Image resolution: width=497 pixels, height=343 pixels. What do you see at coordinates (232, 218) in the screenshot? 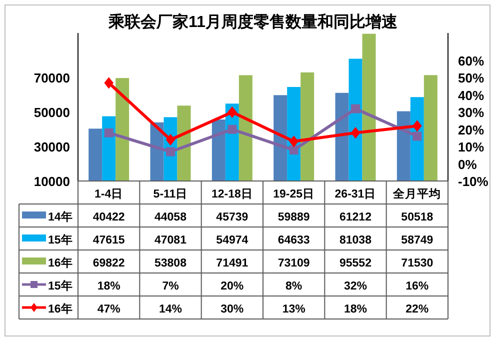
I see `data-label: 45739` at bounding box center [232, 218].